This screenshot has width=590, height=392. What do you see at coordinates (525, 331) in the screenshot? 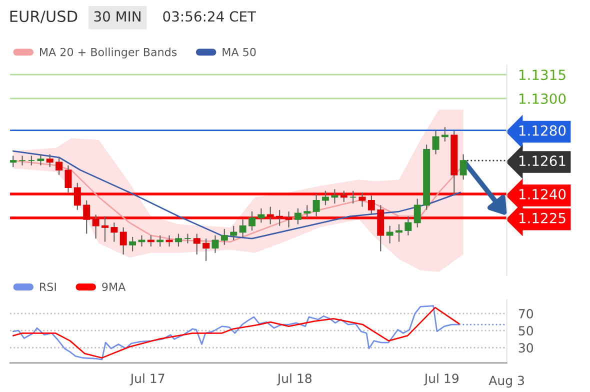
I see `y-tick-label: 50` at bounding box center [525, 331].